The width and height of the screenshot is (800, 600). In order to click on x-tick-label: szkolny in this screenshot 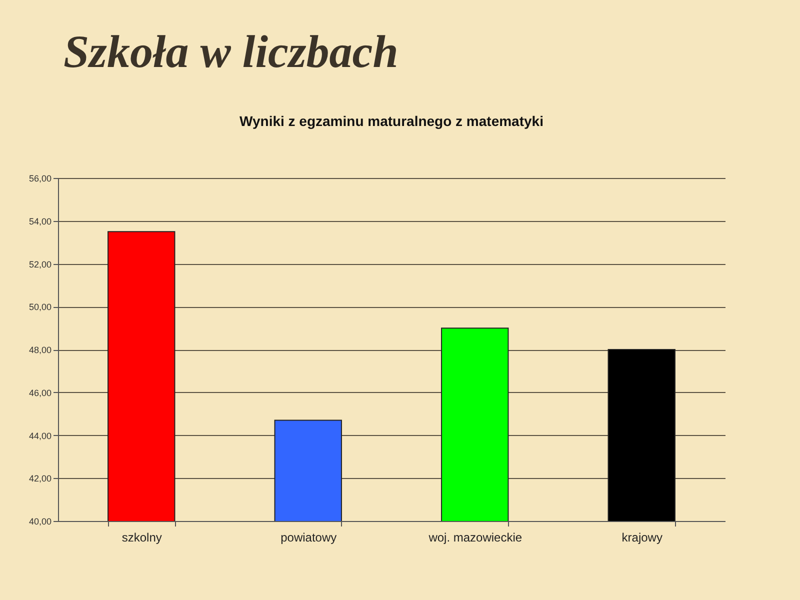, I will do `click(142, 537)`.